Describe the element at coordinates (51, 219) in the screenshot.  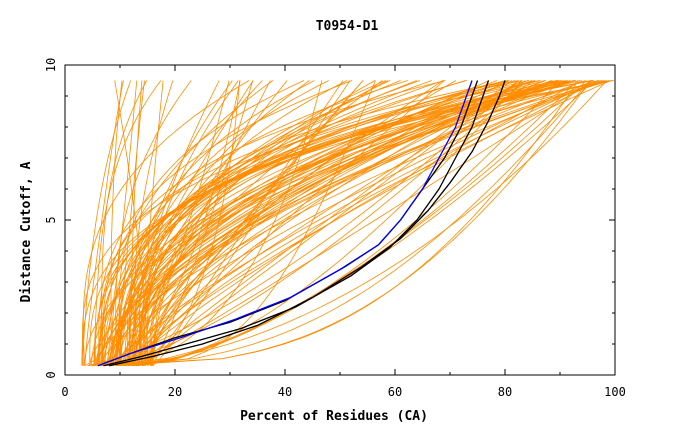
I see `y-tick-label: 5` at that location.